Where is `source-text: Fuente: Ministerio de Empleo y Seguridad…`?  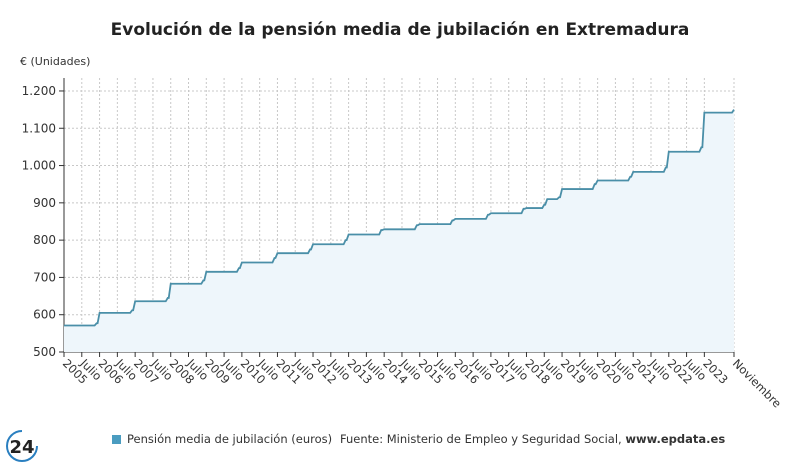 source-text: Fuente: Ministerio de Empleo y Seguridad… is located at coordinates (483, 439).